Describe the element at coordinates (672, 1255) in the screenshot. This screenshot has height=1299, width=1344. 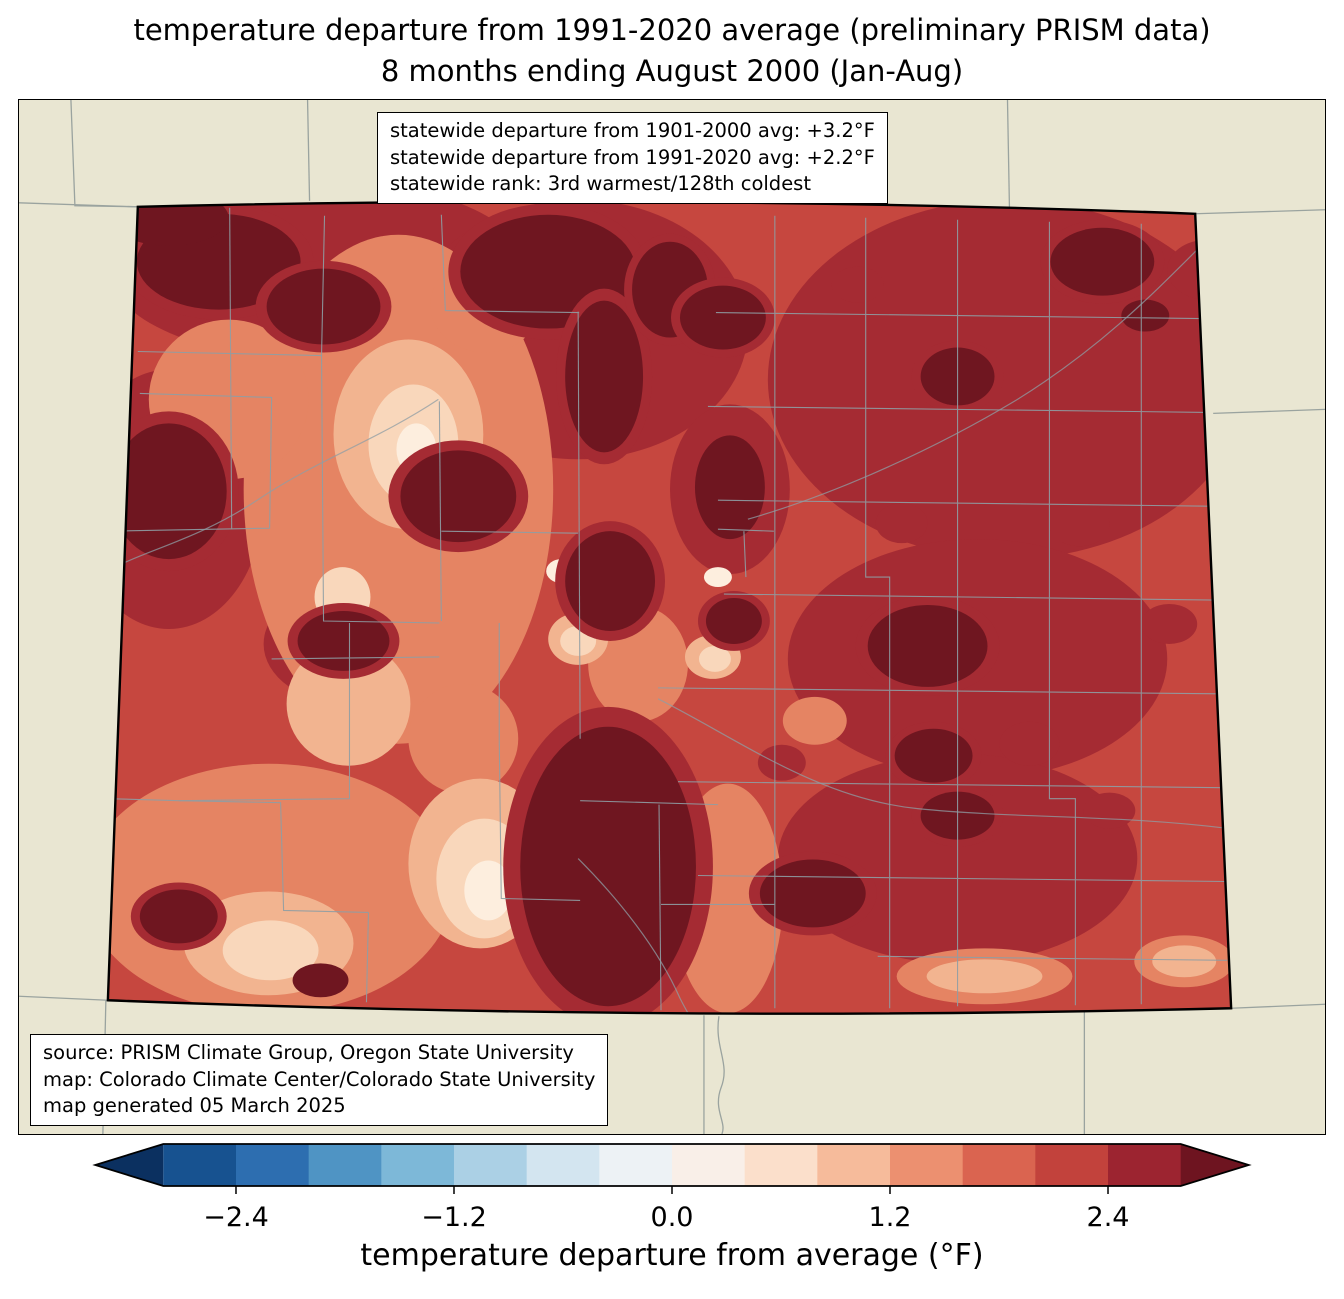
I see `colorbar-axis-label: temperature departure from average (°F)` at that location.